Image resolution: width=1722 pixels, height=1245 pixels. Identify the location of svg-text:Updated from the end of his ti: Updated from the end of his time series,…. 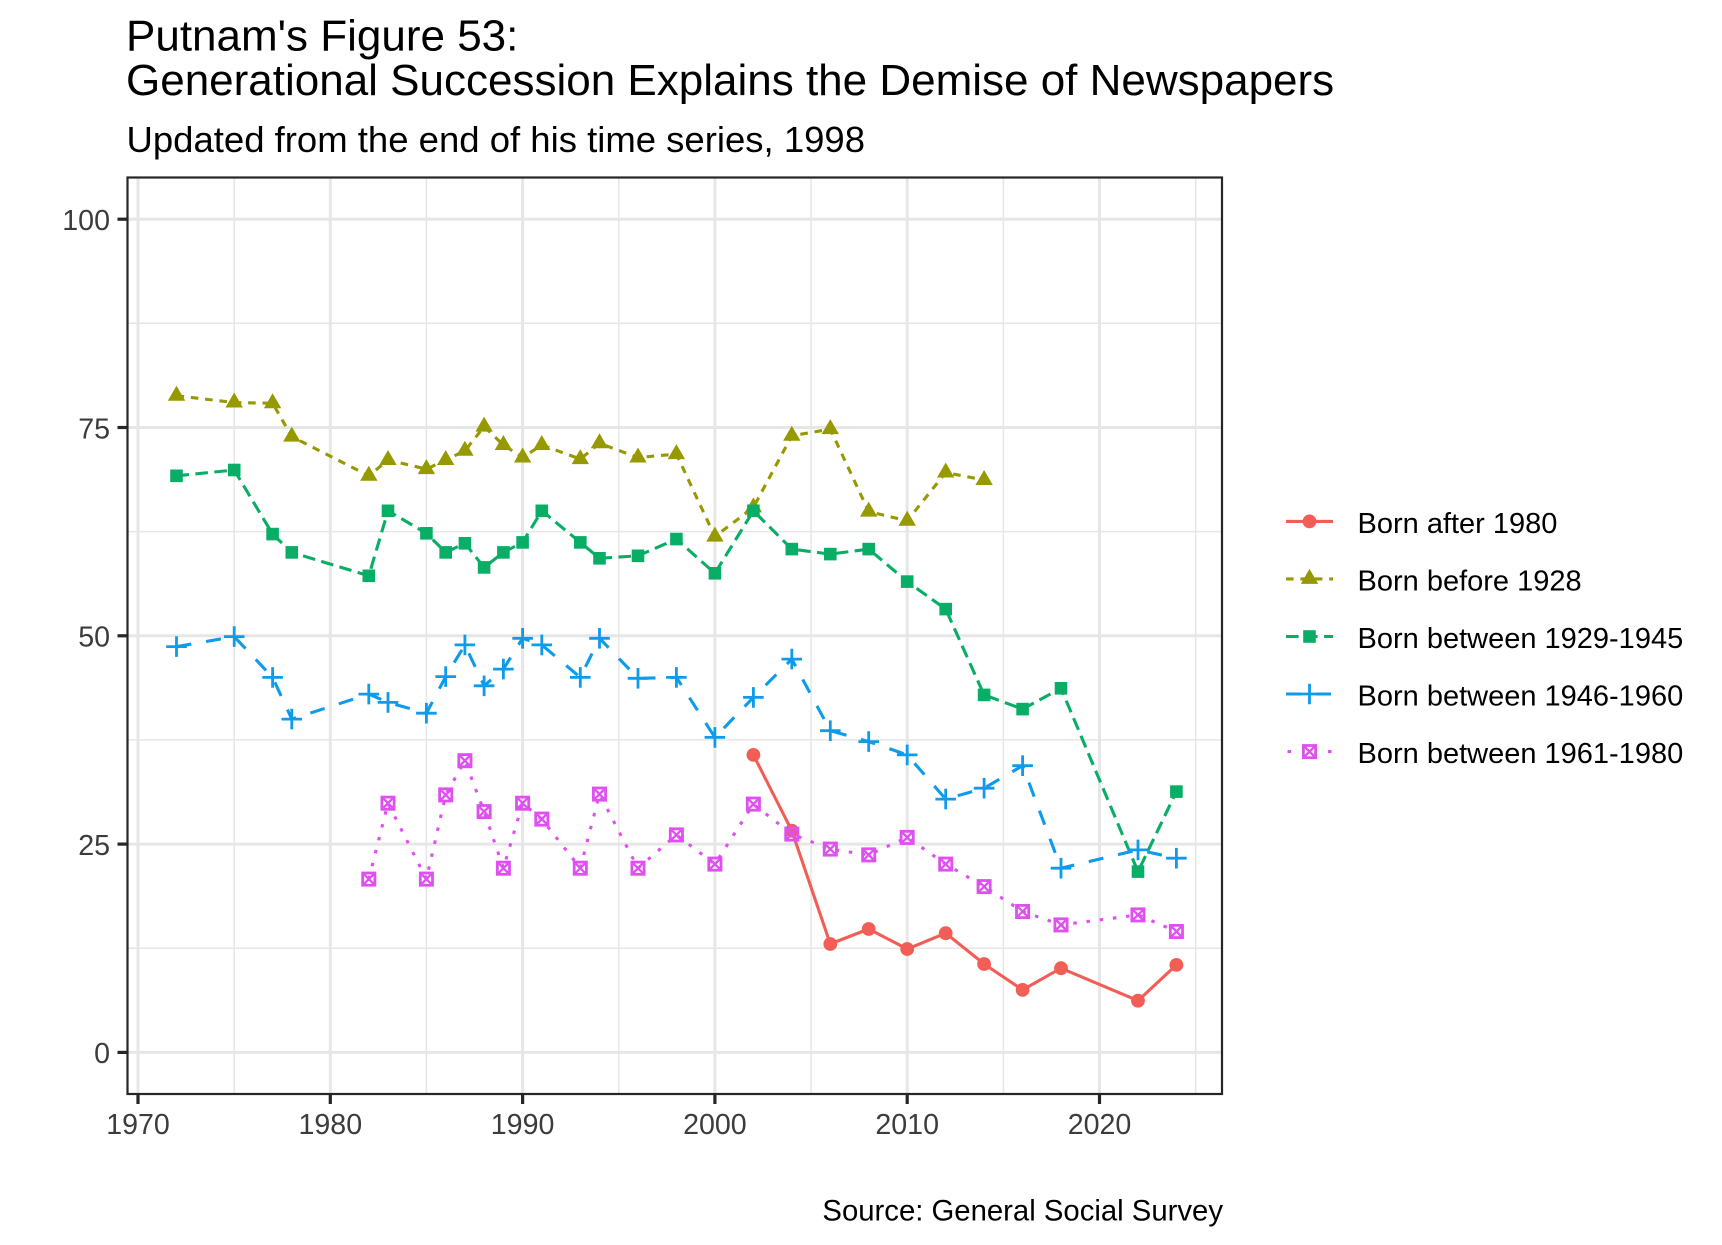
(496, 139).